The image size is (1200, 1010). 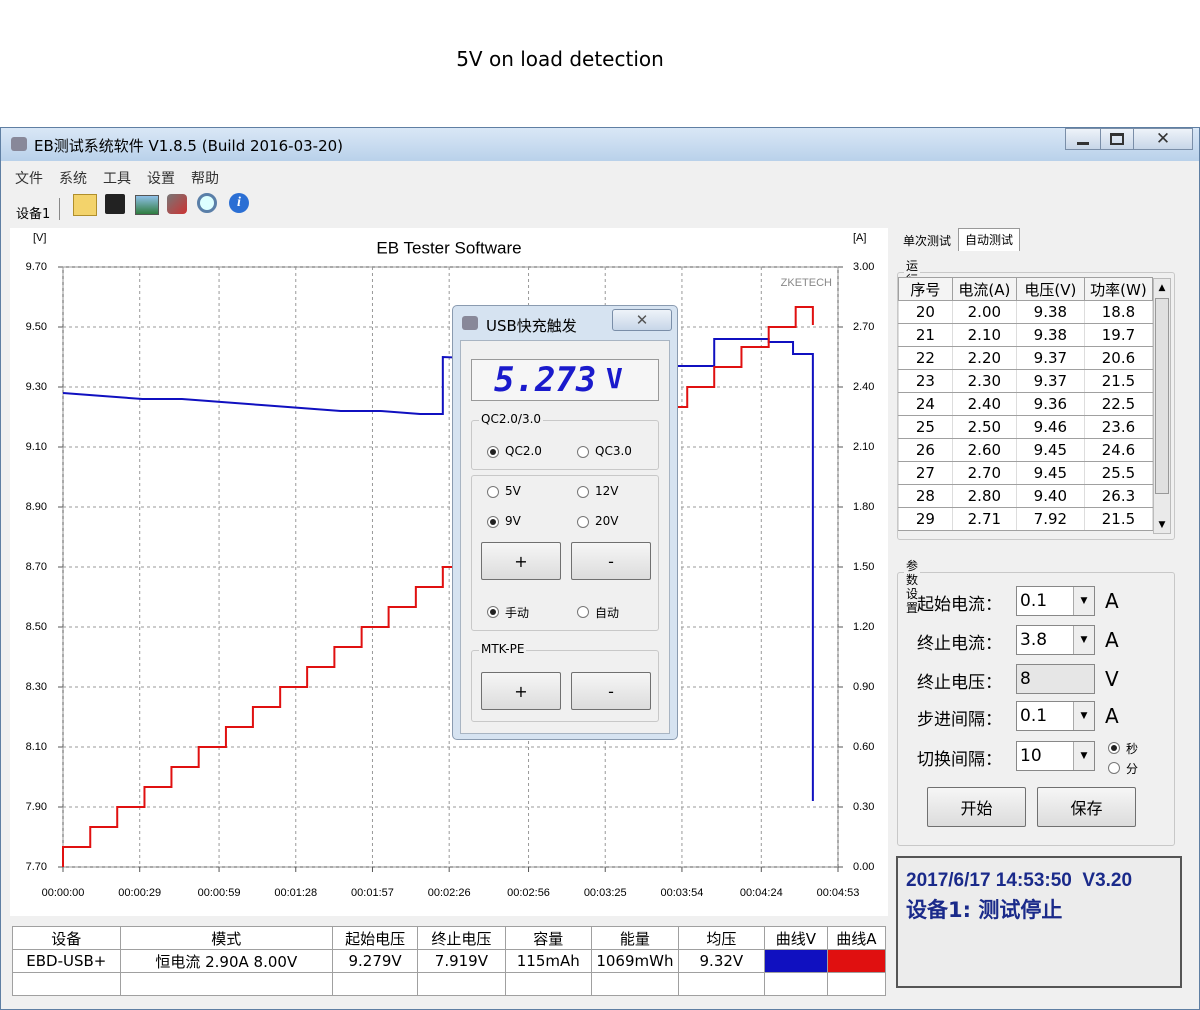 What do you see at coordinates (147, 205) in the screenshot?
I see `image-icon` at bounding box center [147, 205].